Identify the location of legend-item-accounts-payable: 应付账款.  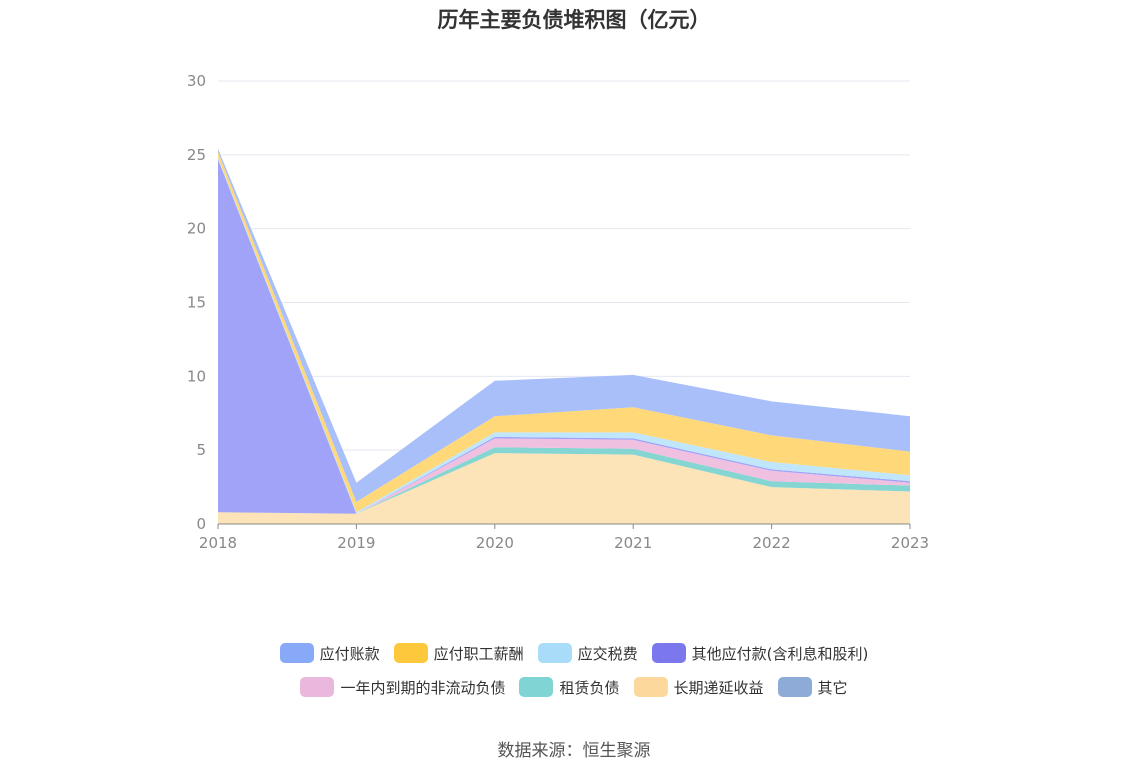
(329, 653).